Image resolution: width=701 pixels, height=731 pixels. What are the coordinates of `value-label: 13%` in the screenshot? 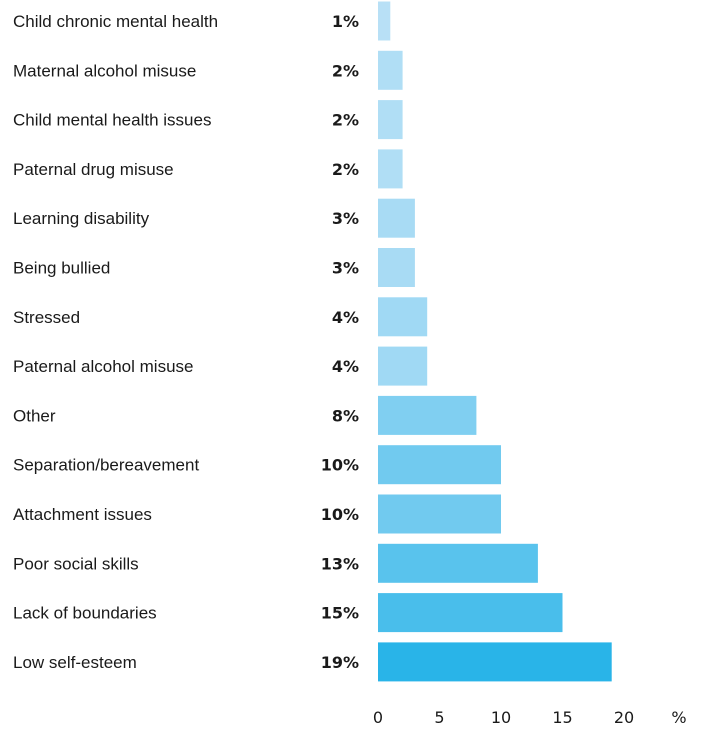 It's located at (340, 563).